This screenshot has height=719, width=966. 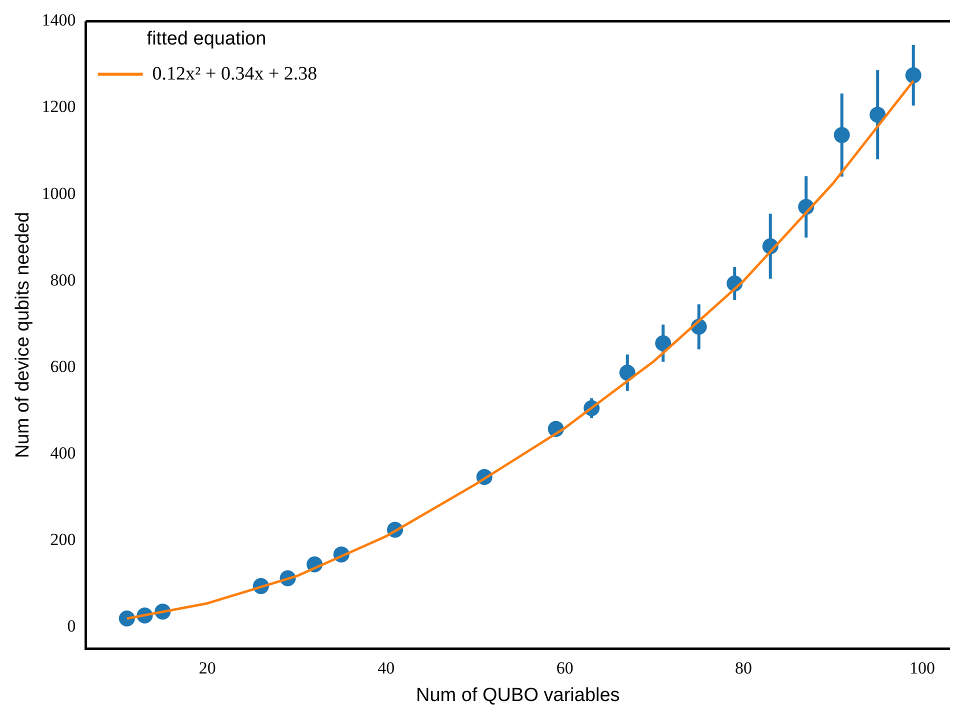 I want to click on legend-label: 0.12x² + 0.34x + 2.38, so click(x=235, y=73).